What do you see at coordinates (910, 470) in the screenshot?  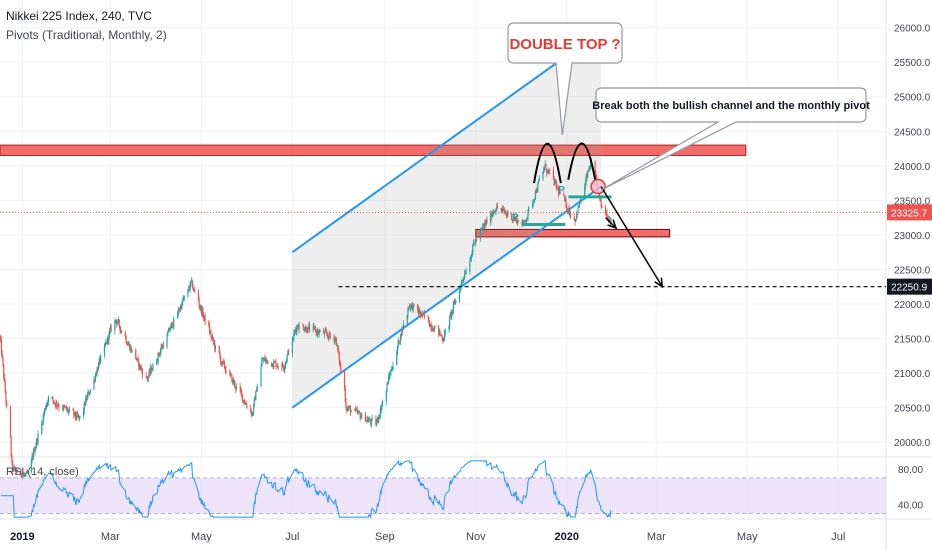 I see `rsi-tick-label: 80.00` at bounding box center [910, 470].